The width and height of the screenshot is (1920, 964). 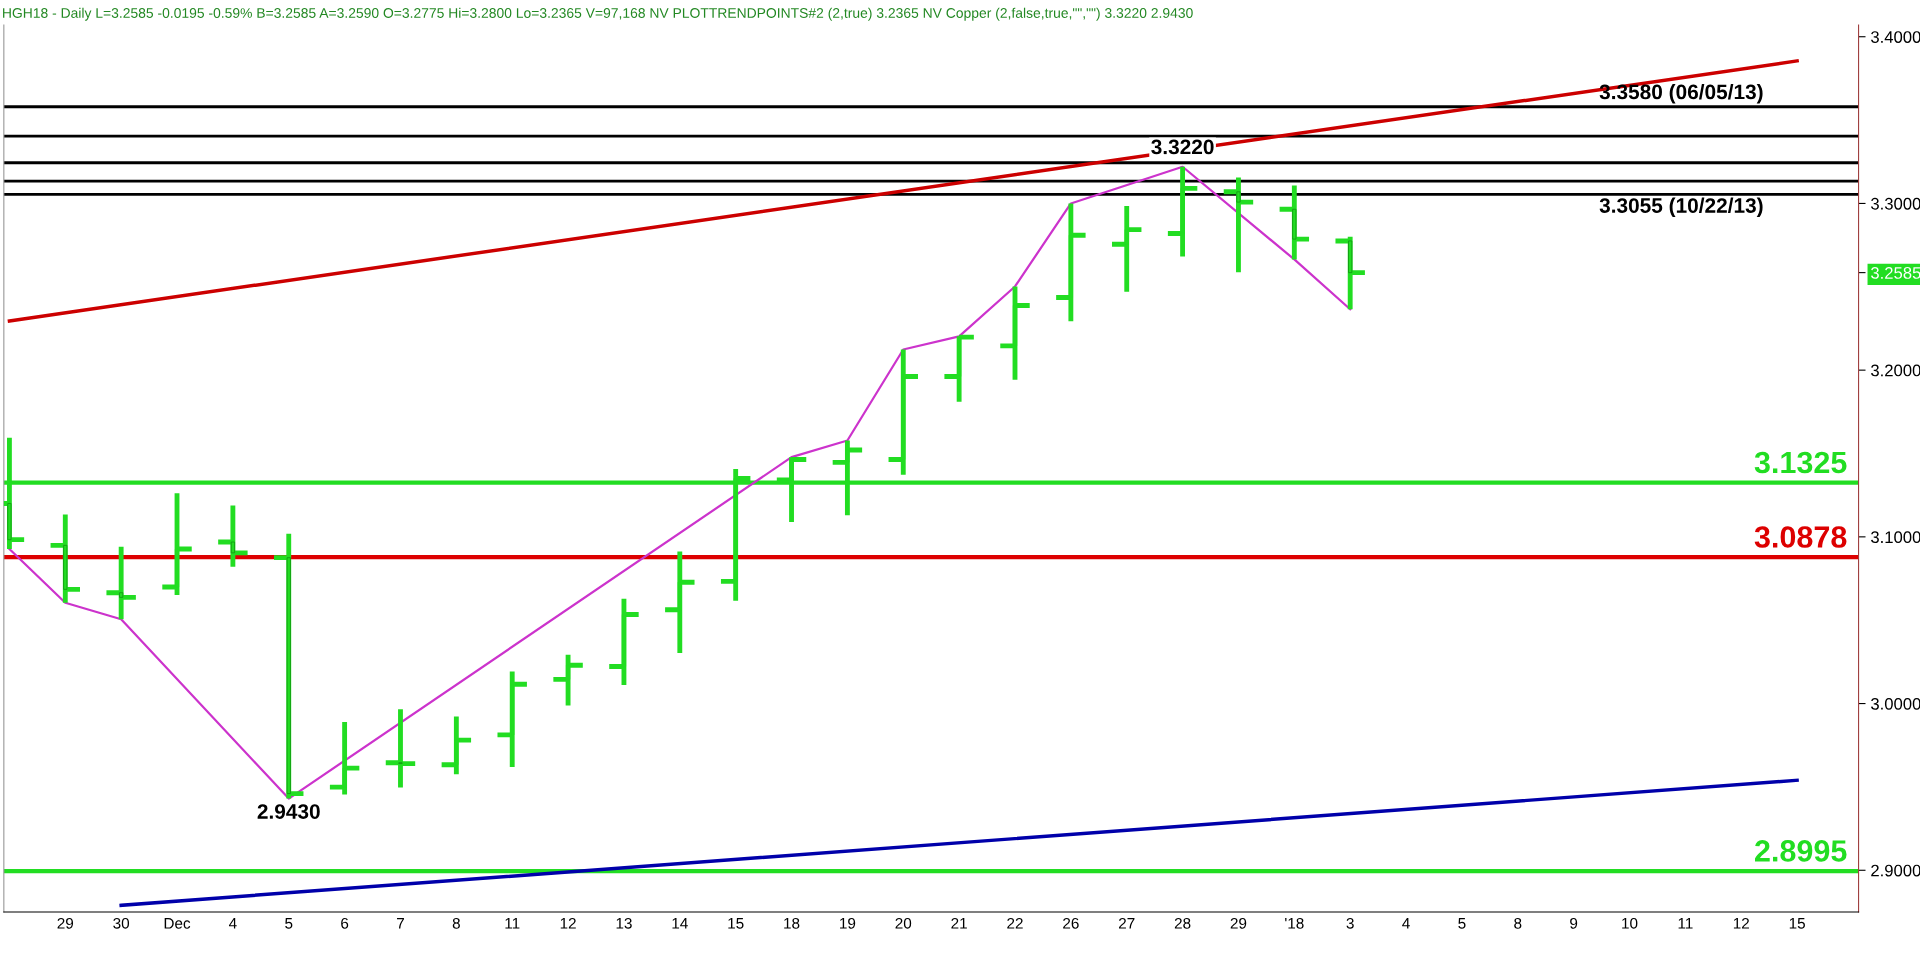 What do you see at coordinates (680, 923) in the screenshot?
I see `x-tick-label: 14` at bounding box center [680, 923].